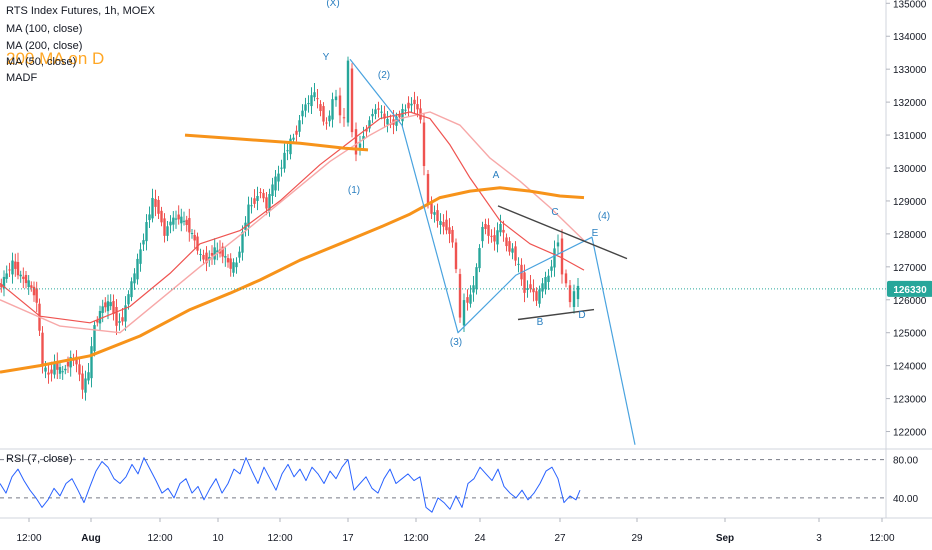  Describe the element at coordinates (44, 29) in the screenshot. I see `ma100-legend: MA (100, close)` at that location.